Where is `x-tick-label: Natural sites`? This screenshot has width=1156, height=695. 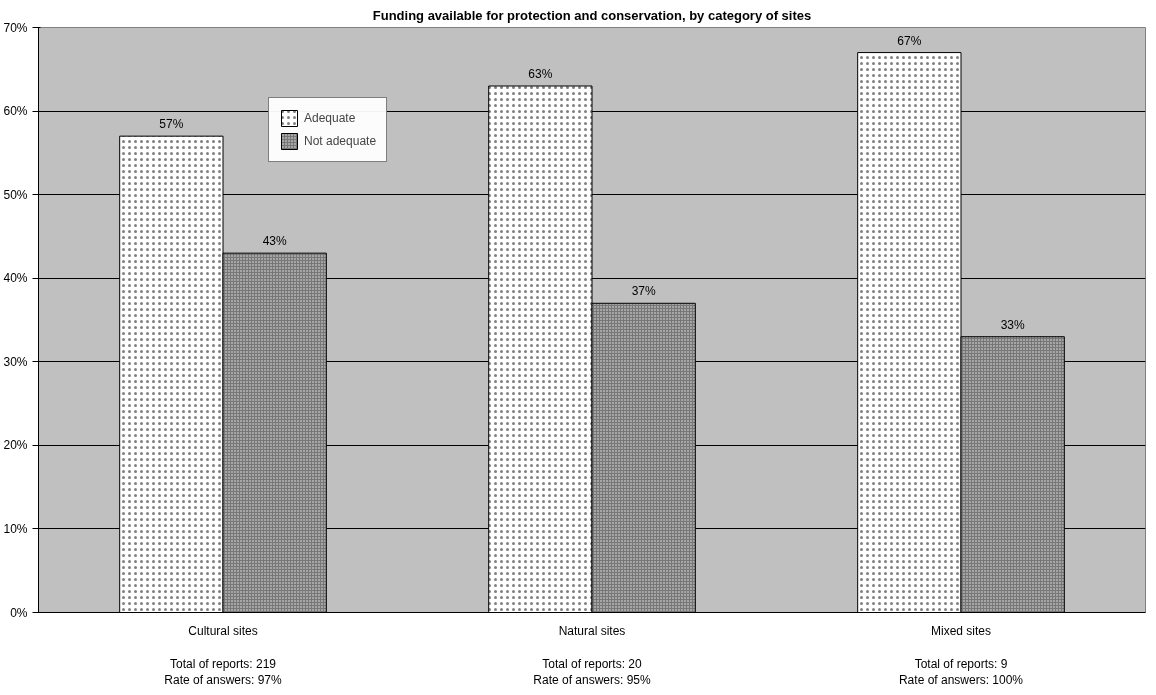 x-tick-label: Natural sites is located at coordinates (592, 630).